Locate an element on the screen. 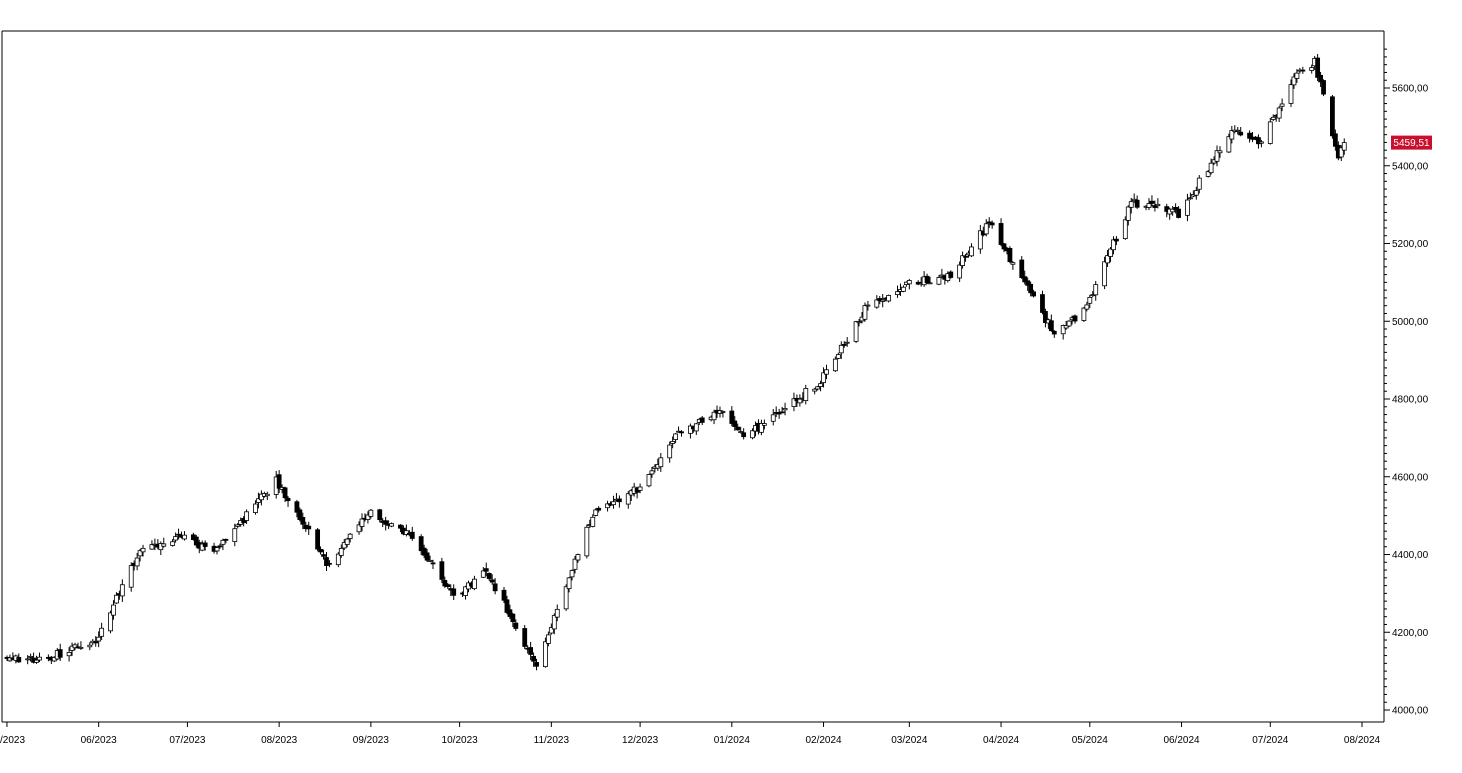 This screenshot has height=773, width=1462. x-tick-label: 02/2024 is located at coordinates (823, 740).